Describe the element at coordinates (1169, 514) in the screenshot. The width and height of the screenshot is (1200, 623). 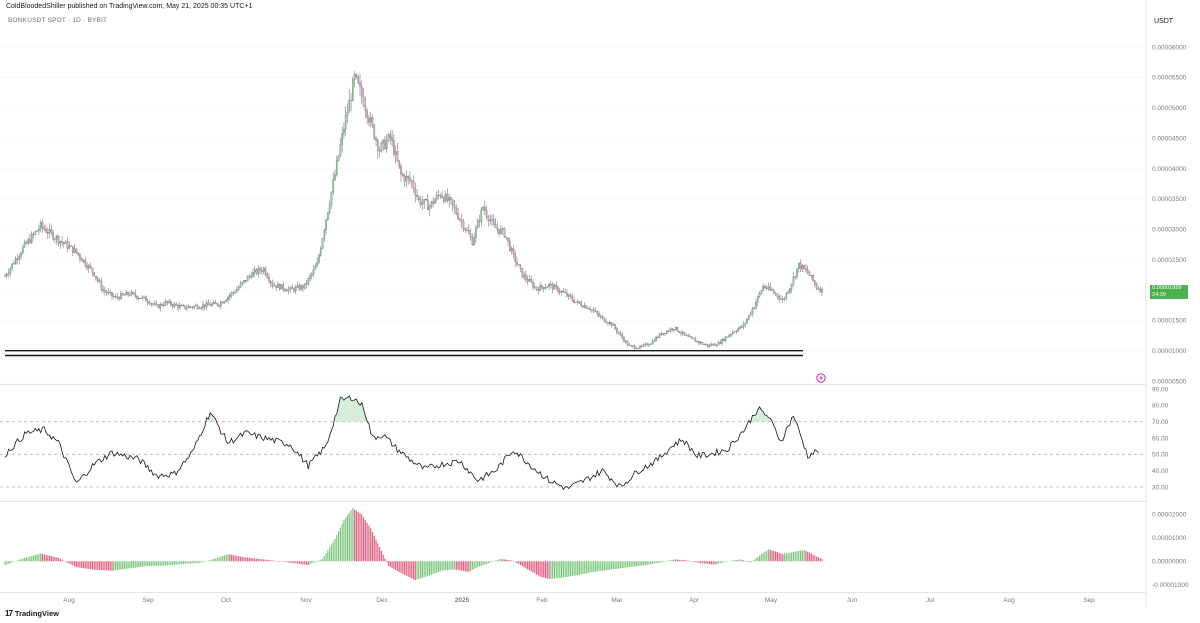
I see `histogram-tick-label: 0.00002000` at that location.